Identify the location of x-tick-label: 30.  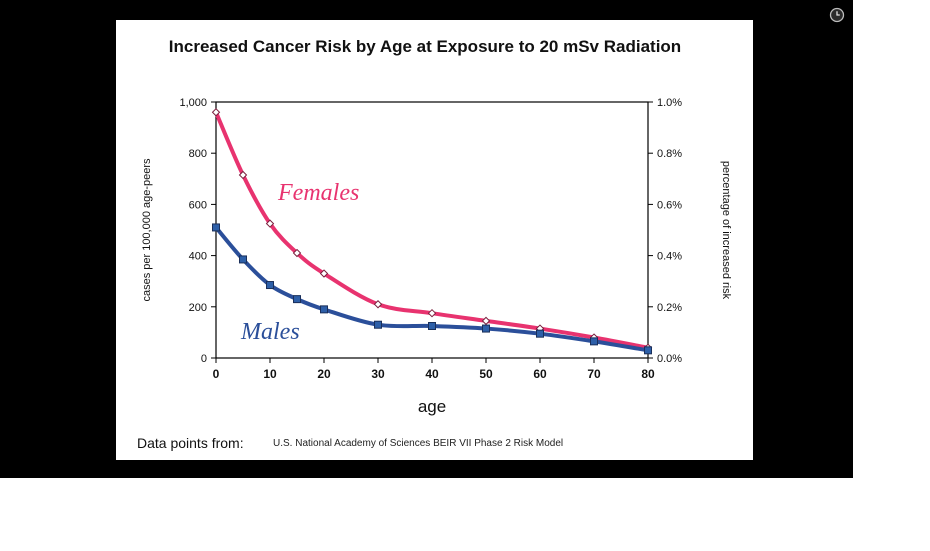
(378, 374).